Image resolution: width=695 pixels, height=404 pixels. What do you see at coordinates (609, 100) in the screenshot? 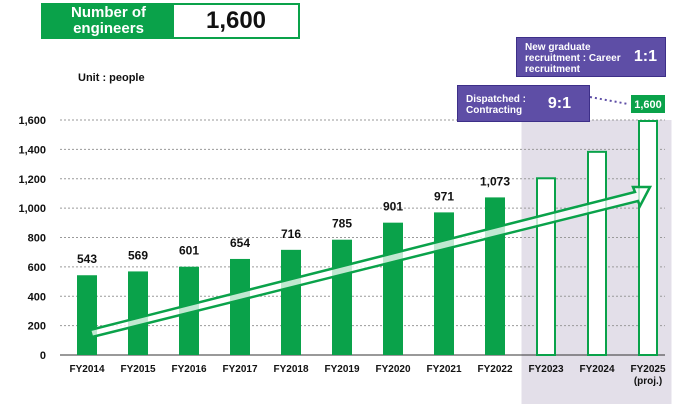
I see `note-connector` at bounding box center [609, 100].